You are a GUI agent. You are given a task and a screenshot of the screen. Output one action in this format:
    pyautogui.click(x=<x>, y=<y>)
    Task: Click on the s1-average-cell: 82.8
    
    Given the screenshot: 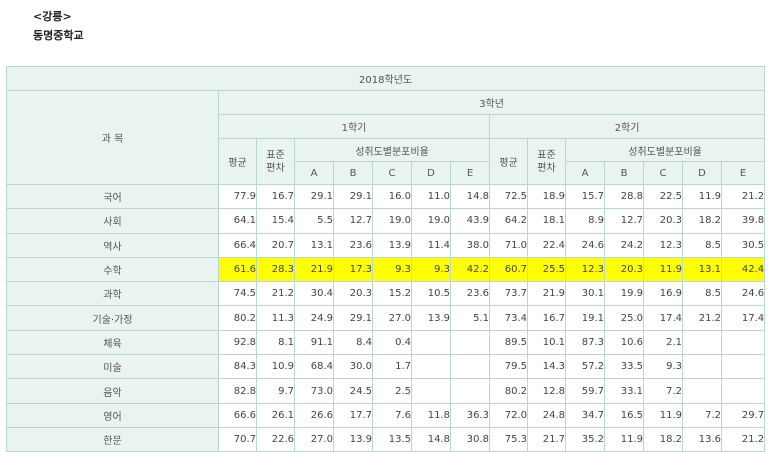 What is the action you would take?
    pyautogui.click(x=237, y=391)
    